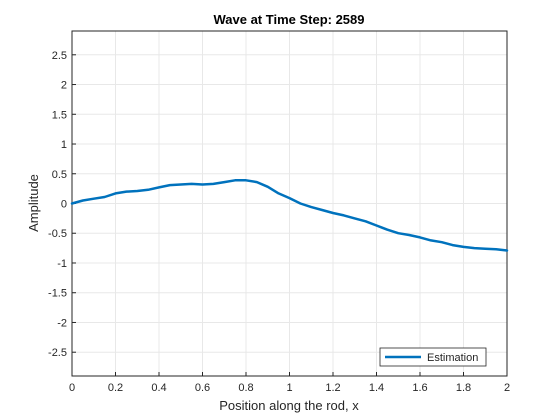  Describe the element at coordinates (115, 388) in the screenshot. I see `x-tick-label: 0.2` at that location.